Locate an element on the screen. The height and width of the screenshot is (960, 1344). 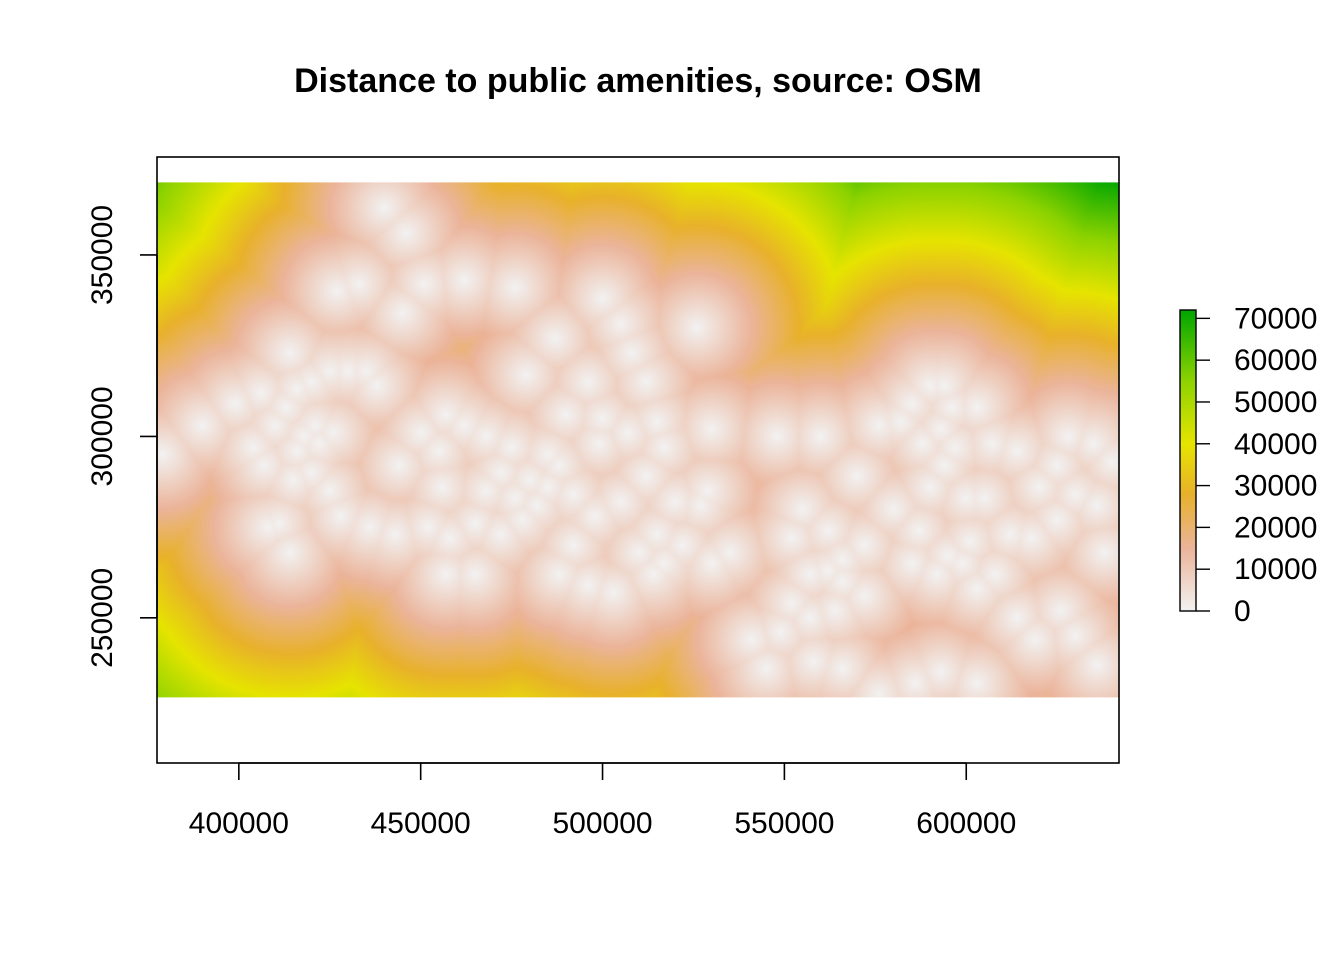
legend-tick-label: 30000 is located at coordinates (1275, 486).